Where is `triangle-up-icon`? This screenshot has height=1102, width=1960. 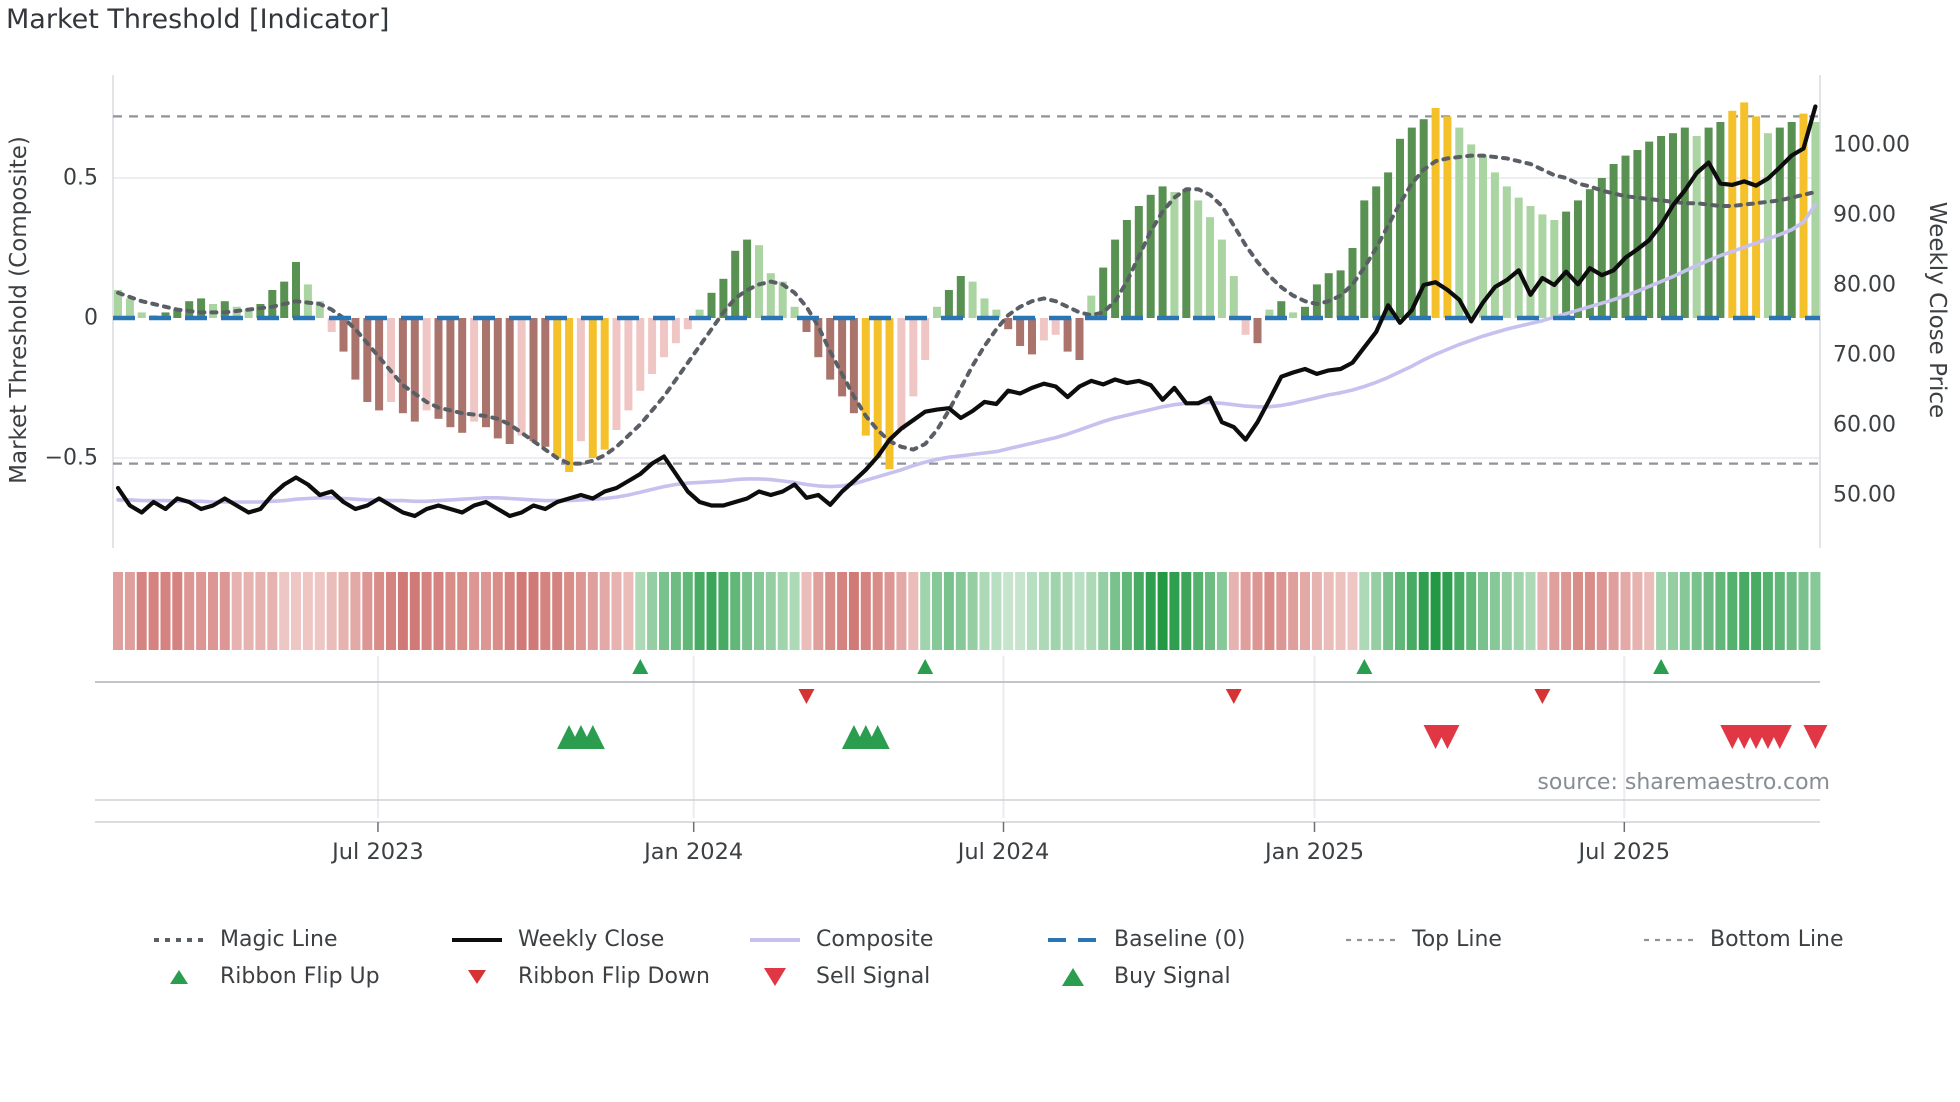
triangle-up-icon is located at coordinates (1073, 976).